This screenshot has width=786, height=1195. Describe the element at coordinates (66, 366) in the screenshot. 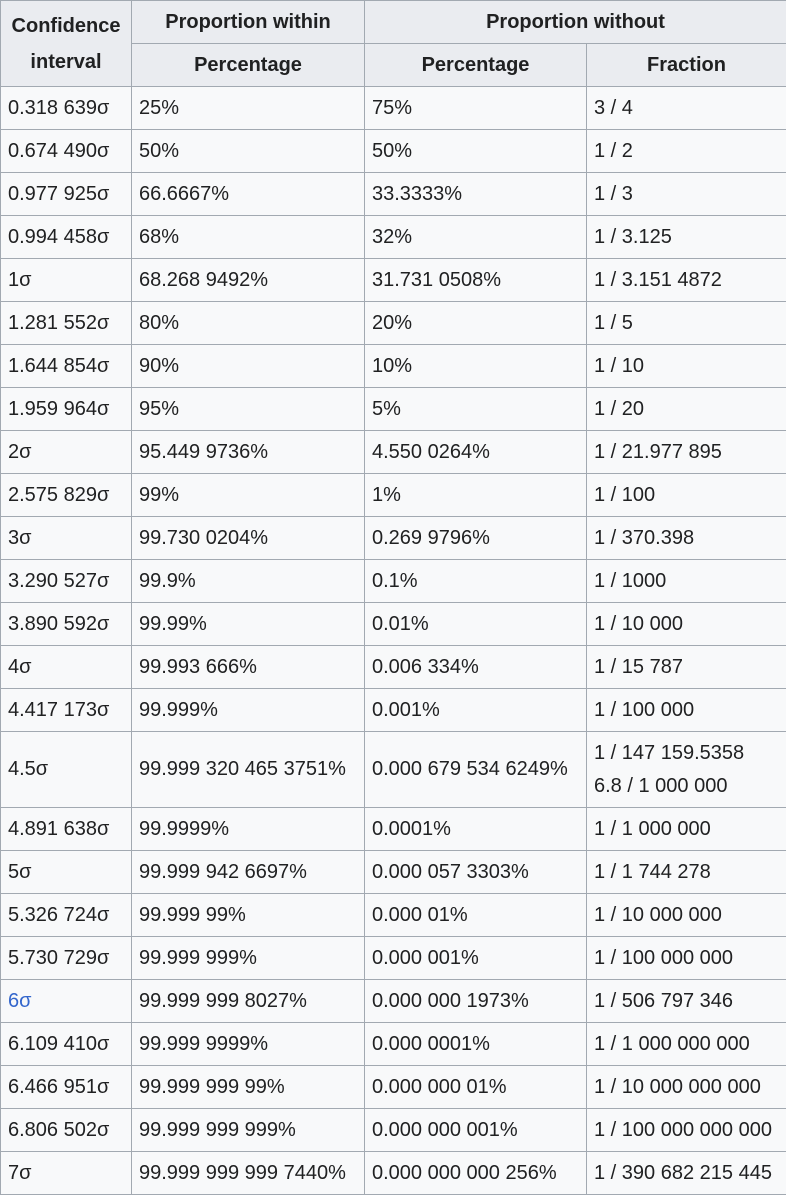

I see `ci-cell: 1.644 854σ` at that location.